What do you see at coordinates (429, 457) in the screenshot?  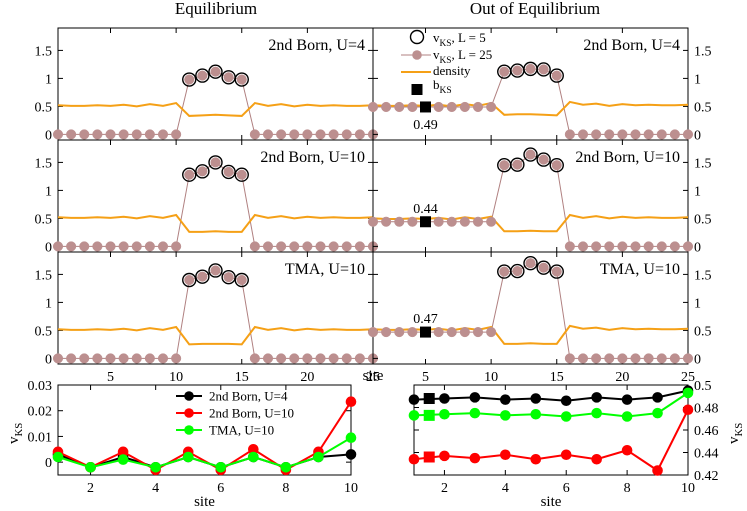 I see `bks-marker-red` at bounding box center [429, 457].